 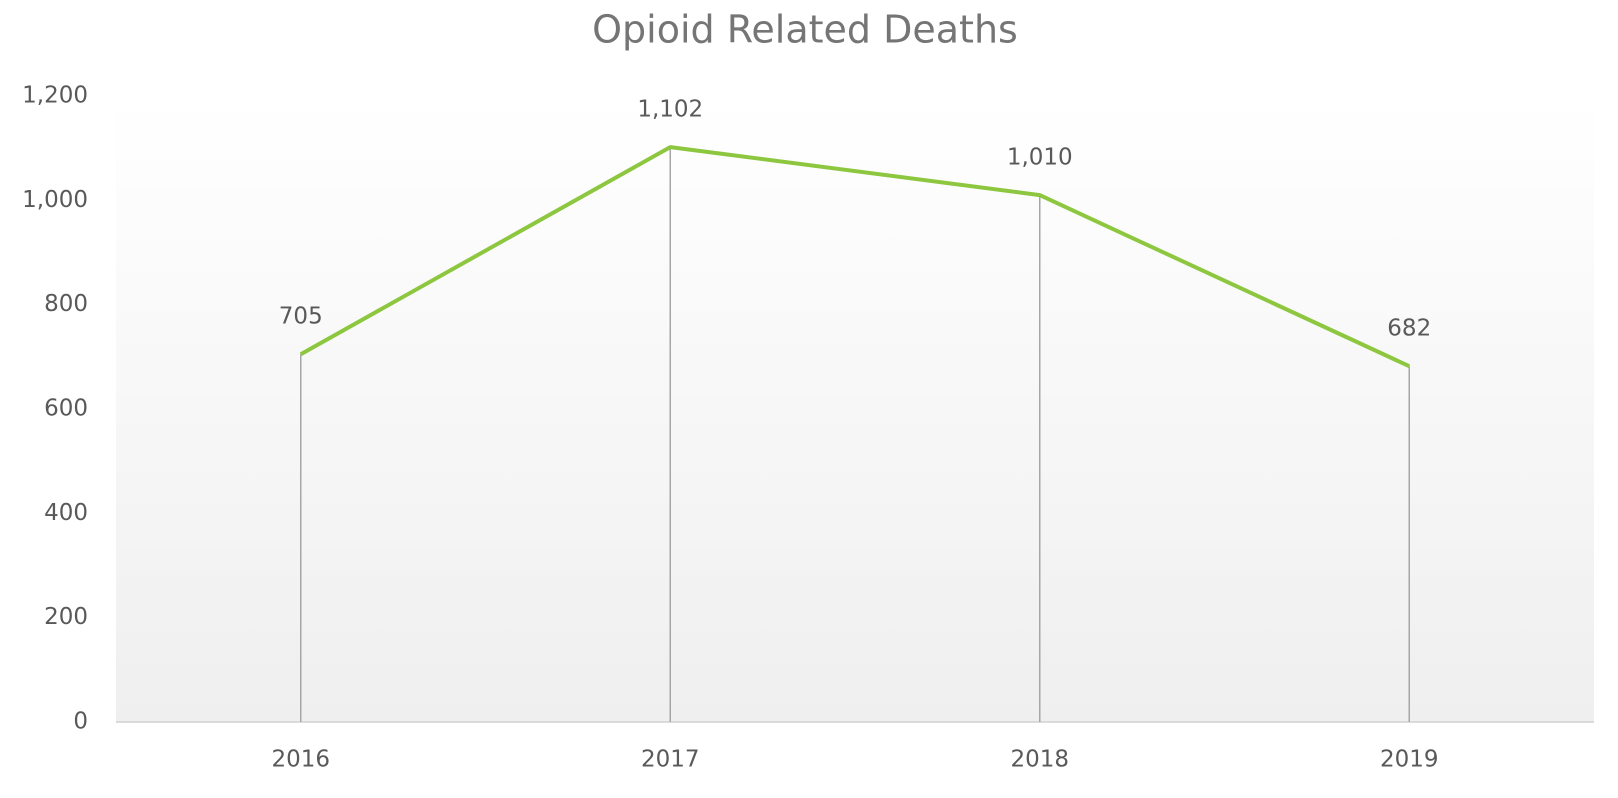 I want to click on x-tick-label: 2018, so click(x=1039, y=760).